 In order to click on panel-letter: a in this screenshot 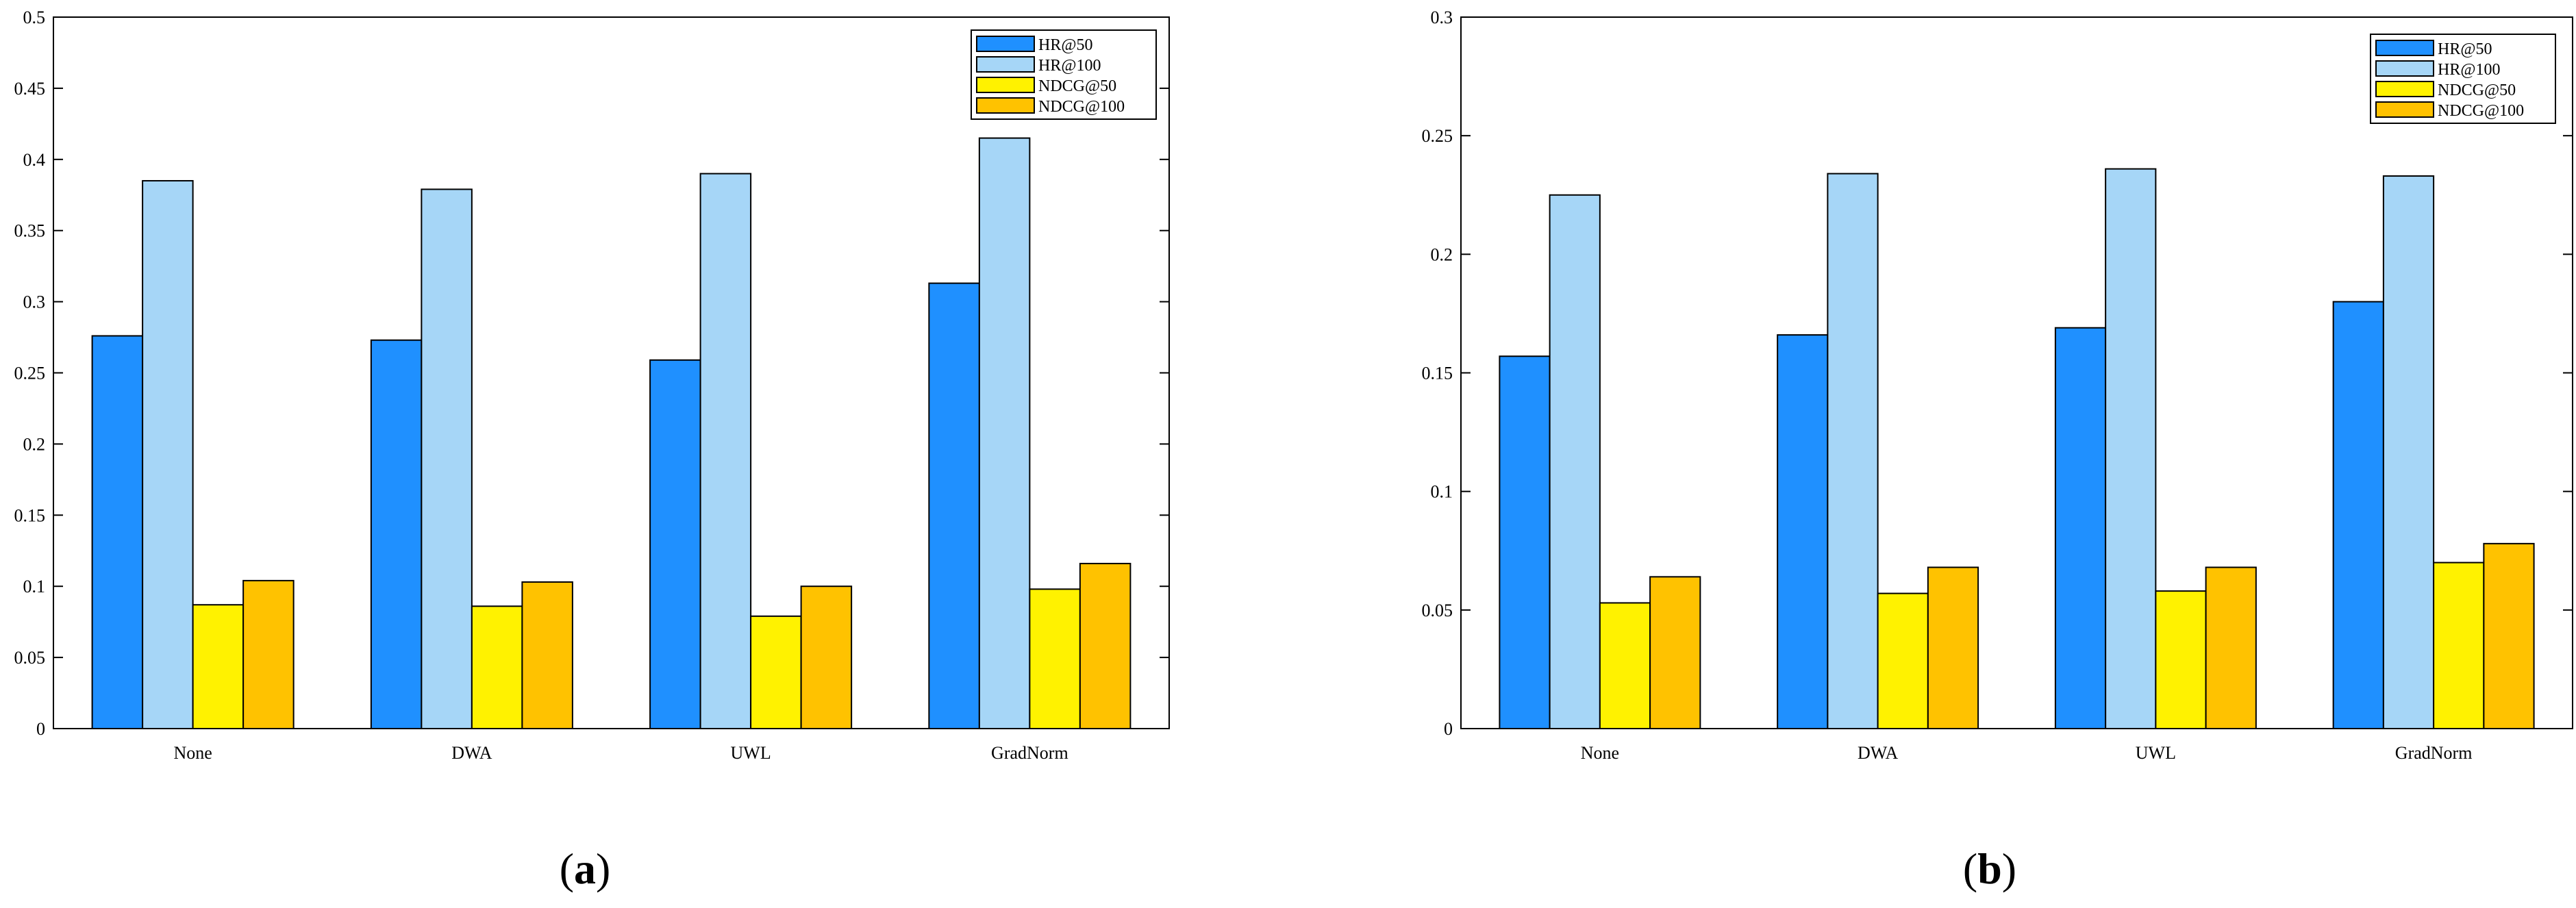, I will do `click(585, 868)`.